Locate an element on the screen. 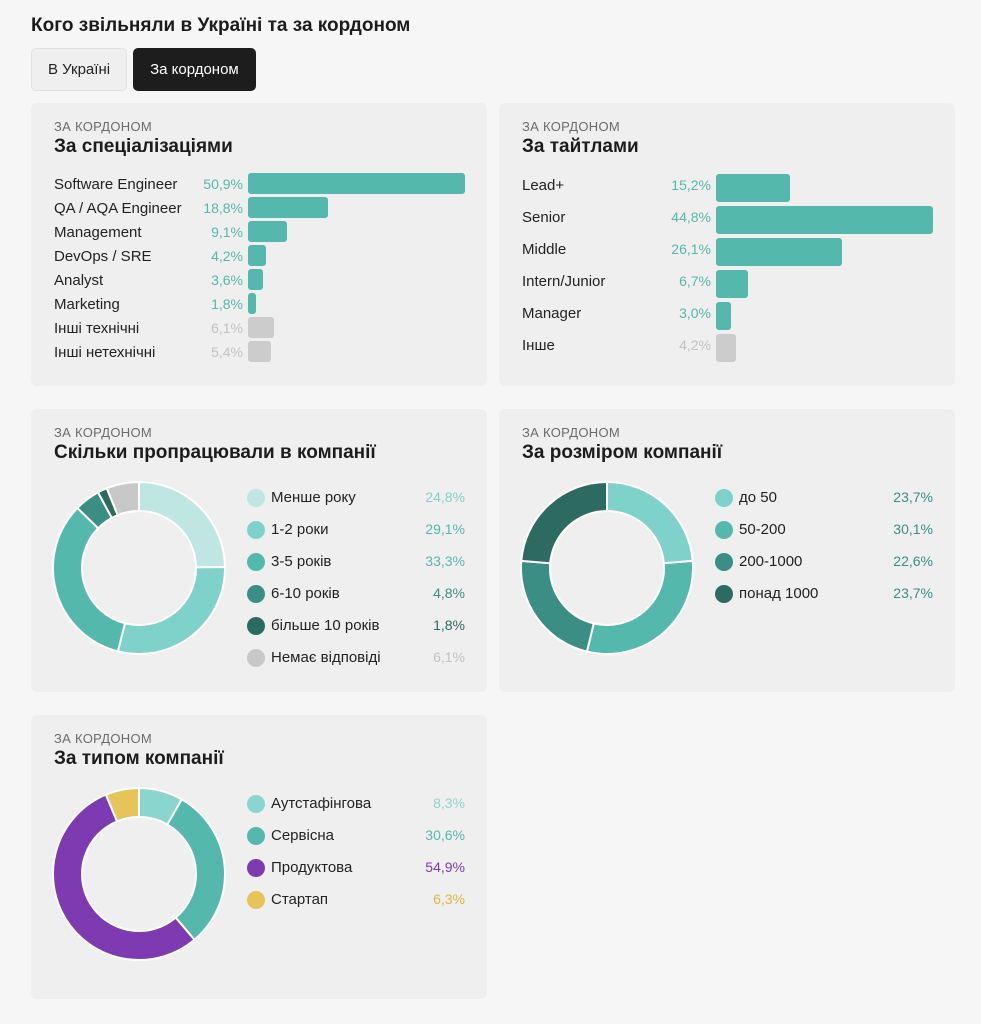 The image size is (981, 1024). bar-row: Middle 26,1% is located at coordinates (727, 252).